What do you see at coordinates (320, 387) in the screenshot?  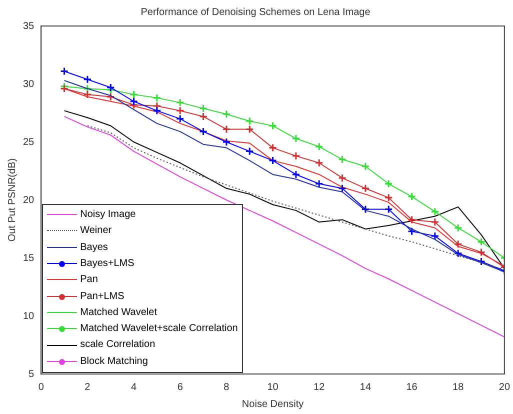 I see `x-tick-label: 12` at bounding box center [320, 387].